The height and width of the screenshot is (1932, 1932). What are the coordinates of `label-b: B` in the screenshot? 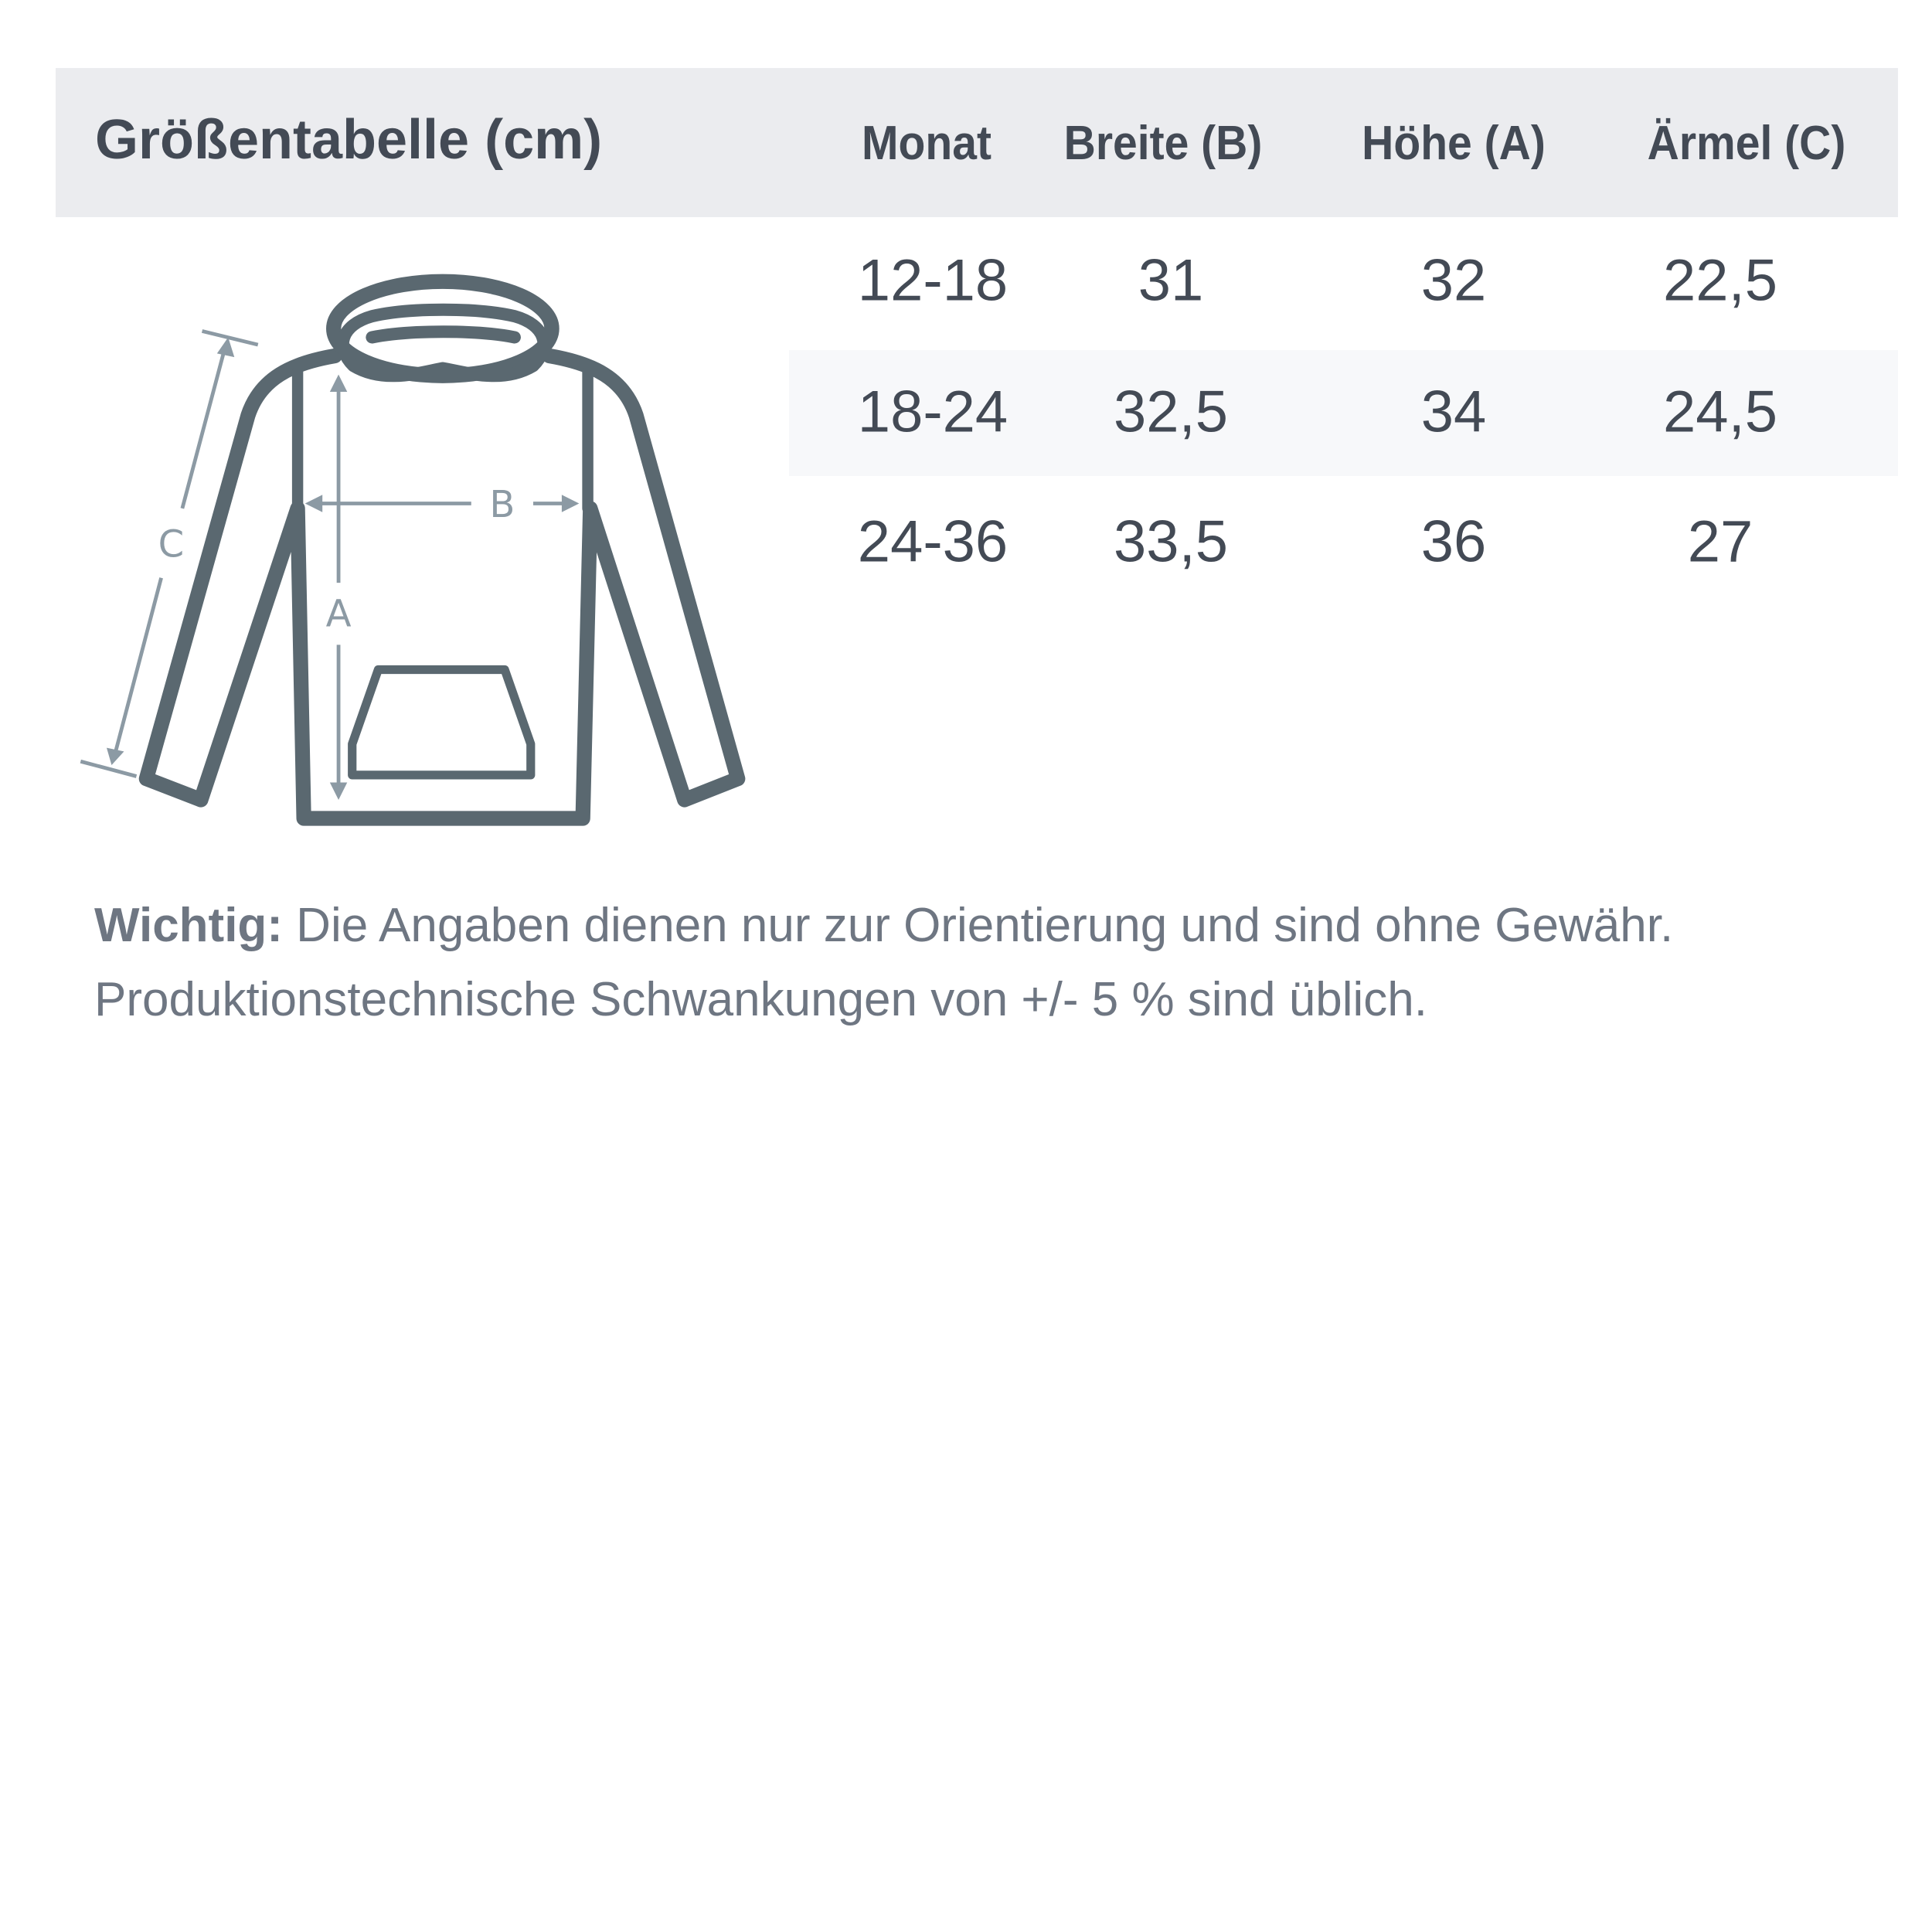 It's located at (502, 505).